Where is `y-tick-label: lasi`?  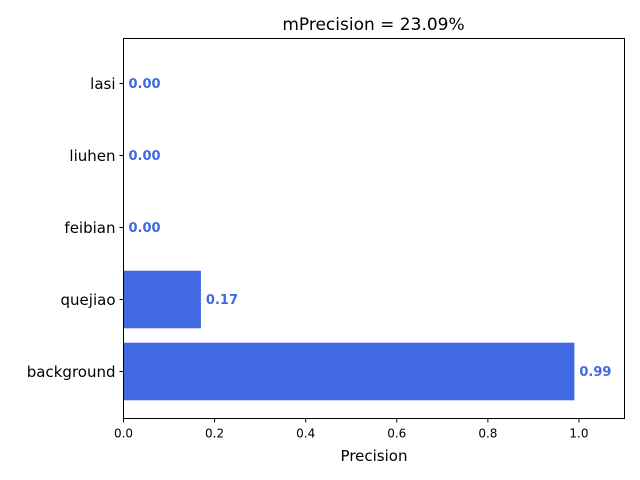 y-tick-label: lasi is located at coordinates (102, 84).